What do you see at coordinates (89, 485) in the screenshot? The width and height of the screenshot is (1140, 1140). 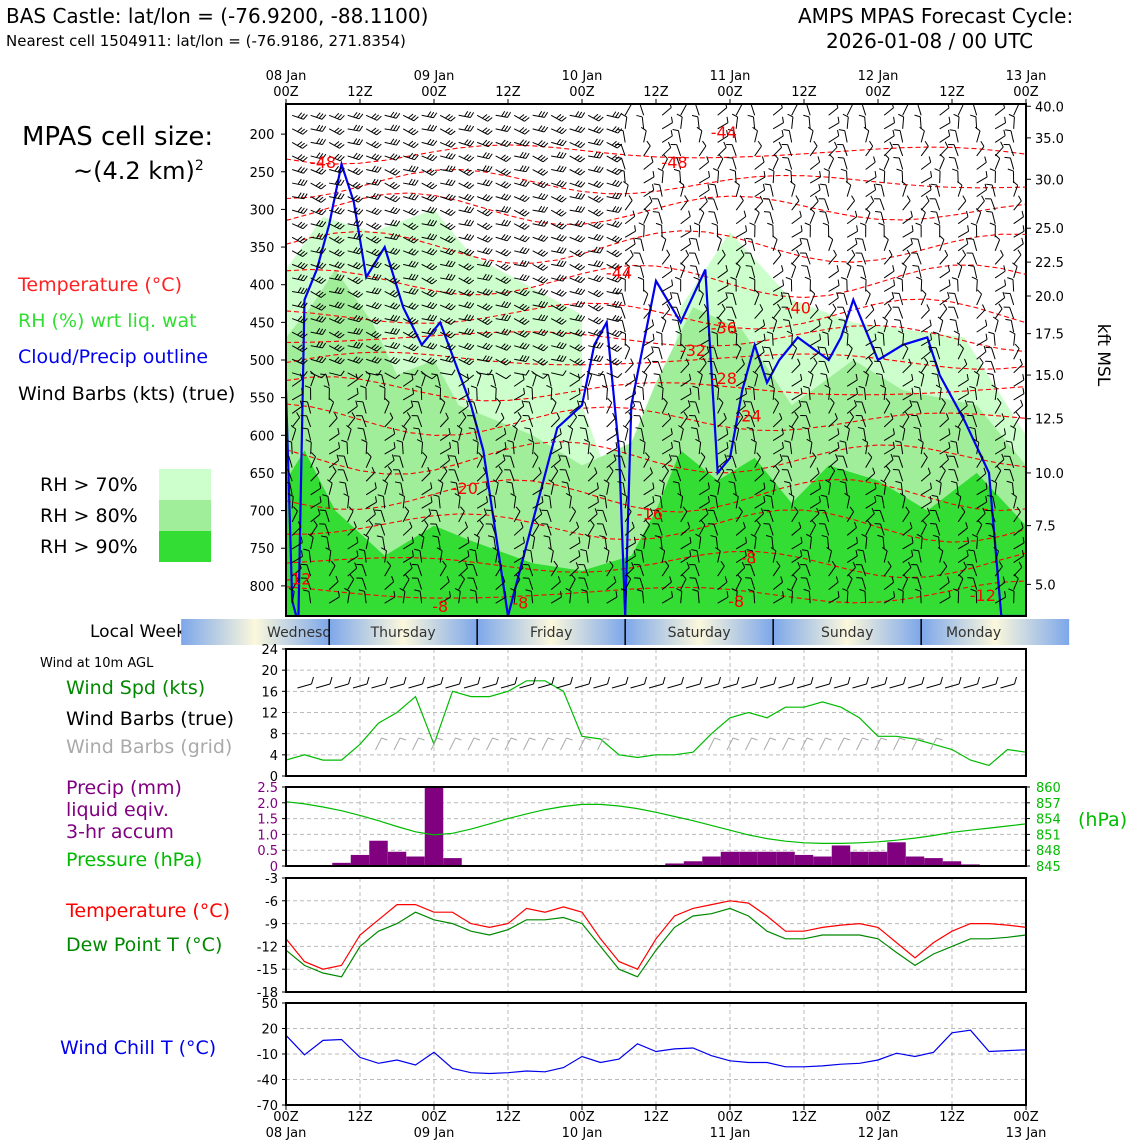 I see `legend-rh70-label: RH > 70%` at bounding box center [89, 485].